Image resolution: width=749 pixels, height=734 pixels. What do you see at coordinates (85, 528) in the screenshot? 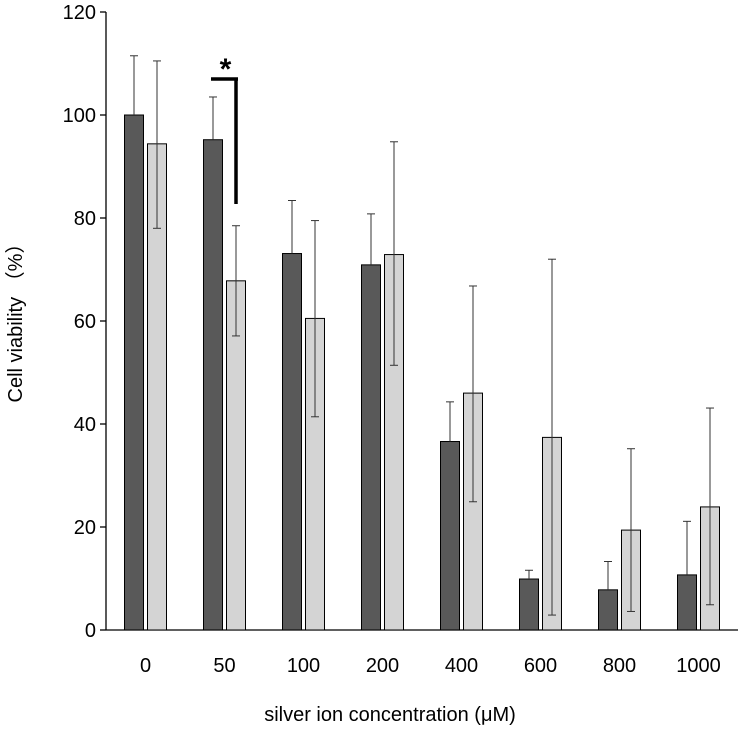
I see `y-tick-label: 20` at bounding box center [85, 528].